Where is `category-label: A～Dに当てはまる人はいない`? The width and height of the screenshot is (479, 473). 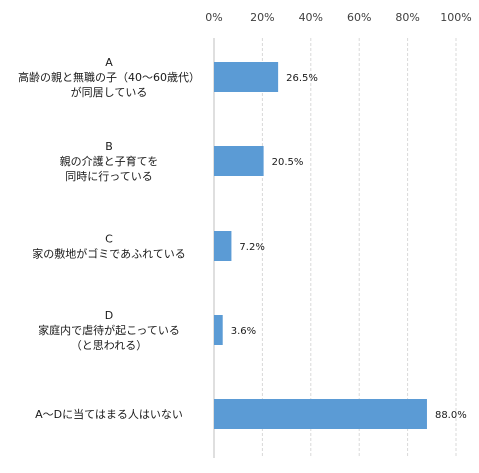 category-label: A～Dに当てはまる人はいない is located at coordinates (109, 414).